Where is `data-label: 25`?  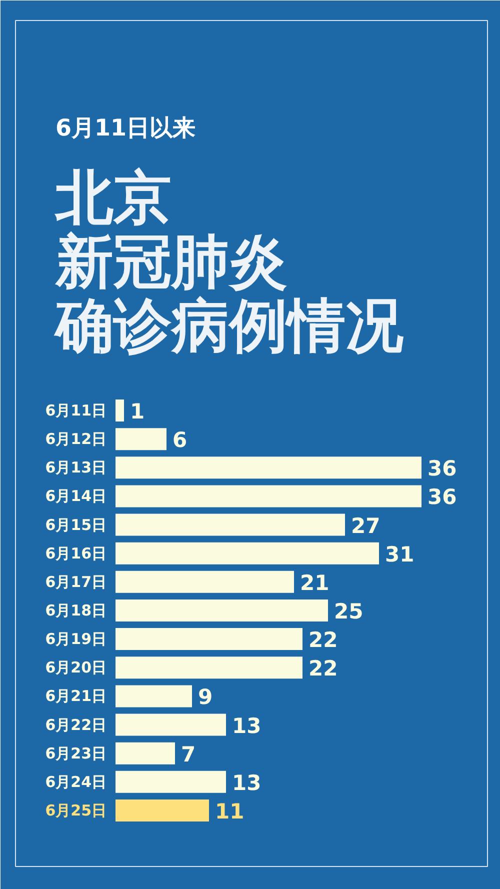
data-label: 25 is located at coordinates (349, 611).